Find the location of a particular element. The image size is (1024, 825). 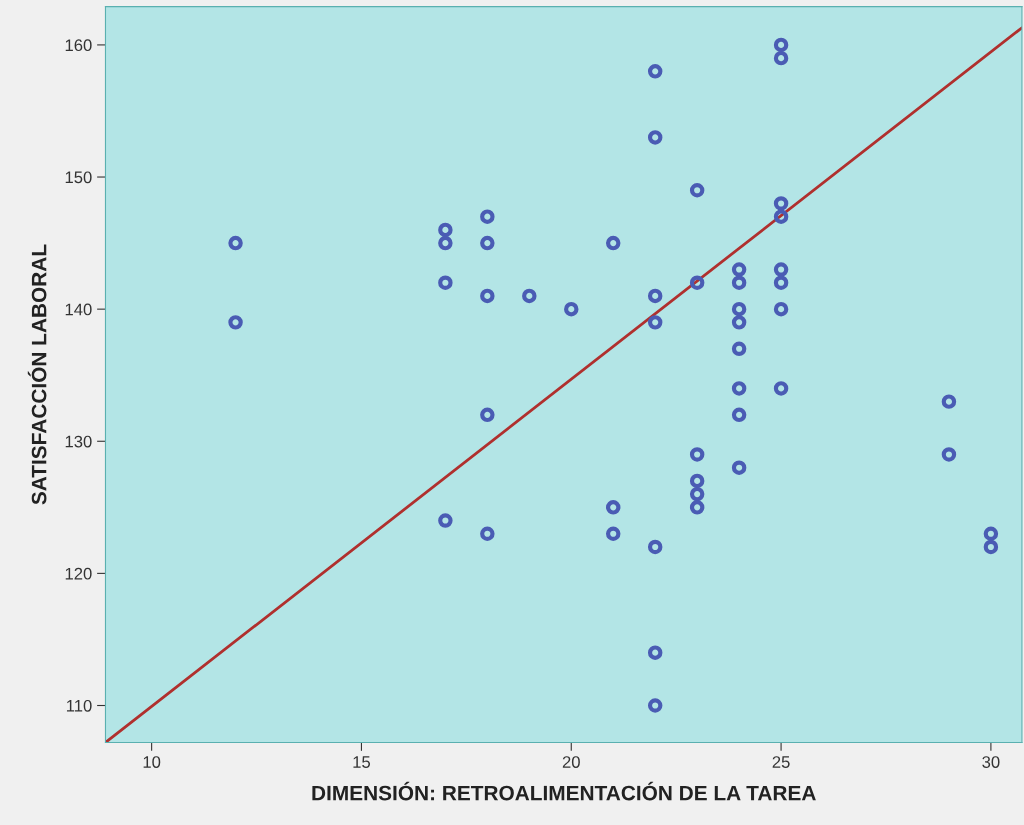

y-tick-label: 120 is located at coordinates (78, 573).